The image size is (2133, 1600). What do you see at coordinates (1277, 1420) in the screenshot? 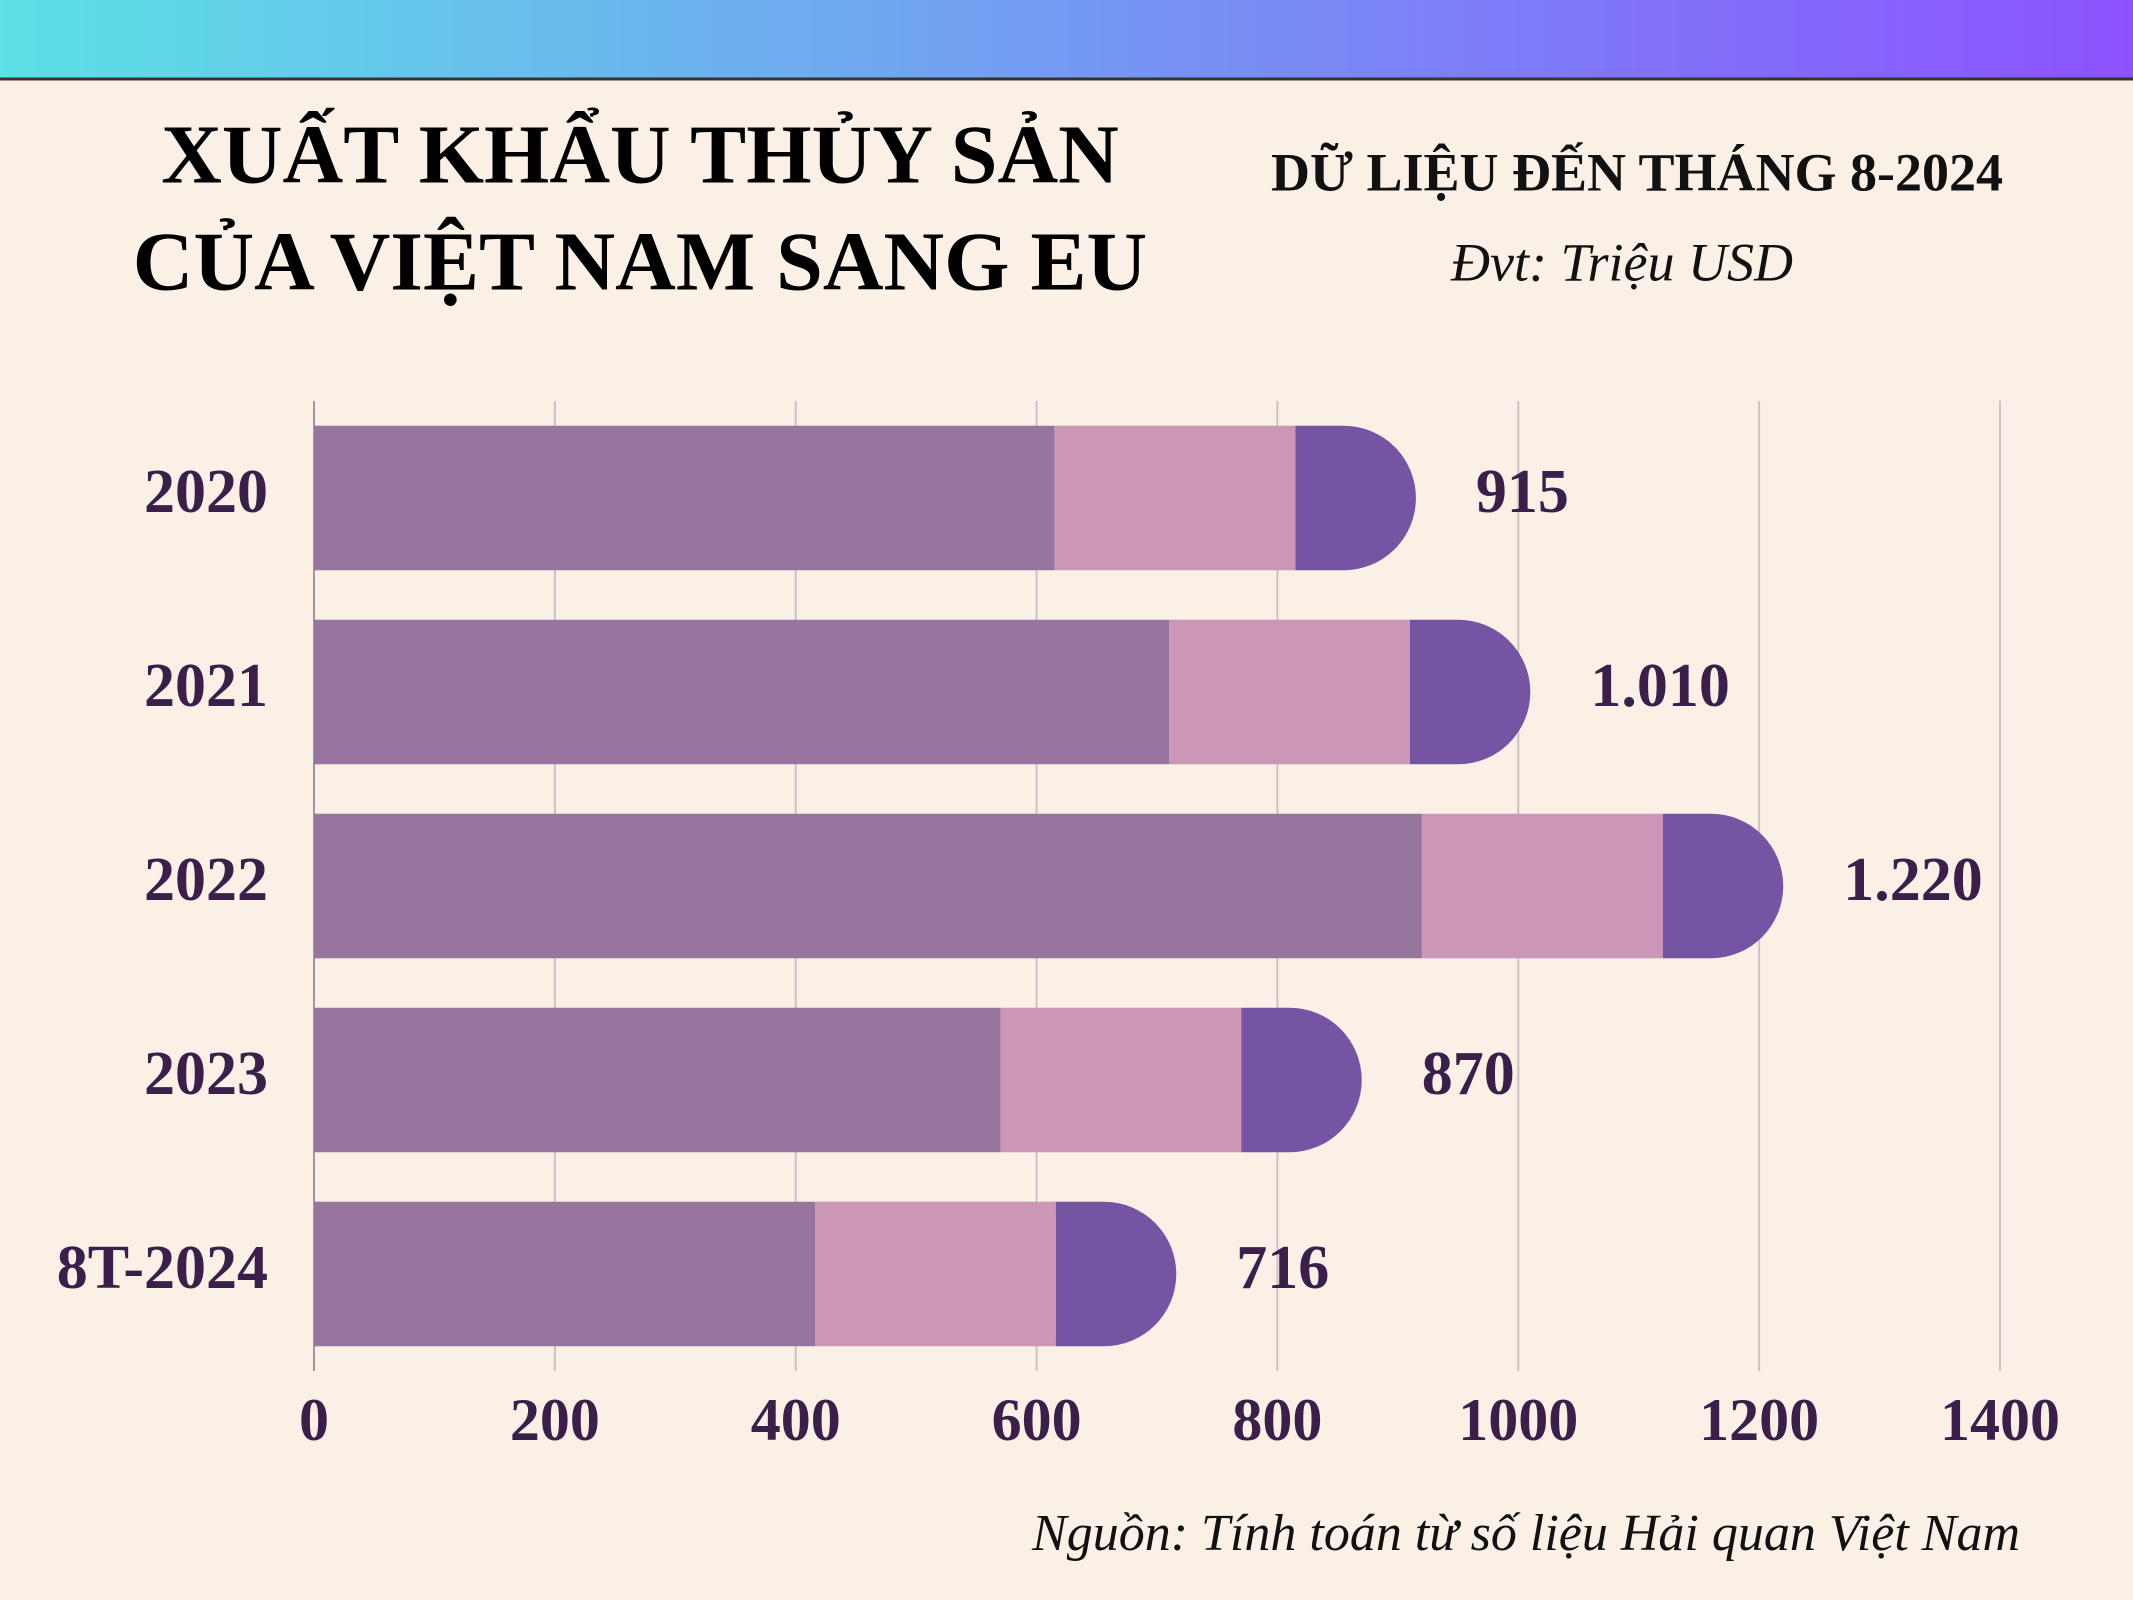
I see `x-tick-label: 800` at bounding box center [1277, 1420].